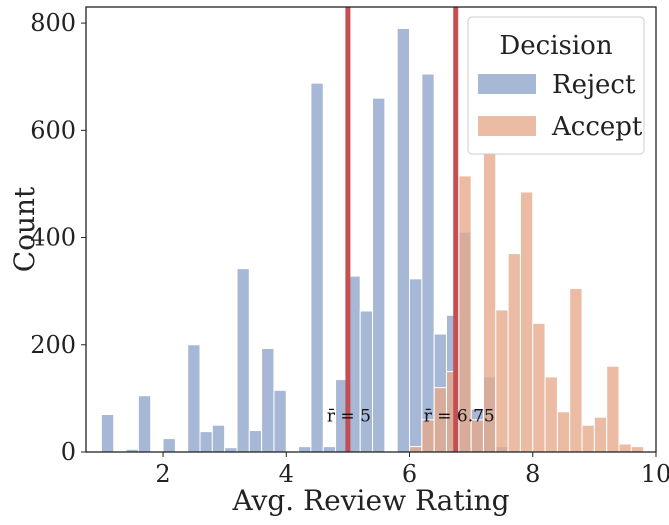  Describe the element at coordinates (594, 85) in the screenshot. I see `legend-label: Reject` at that location.